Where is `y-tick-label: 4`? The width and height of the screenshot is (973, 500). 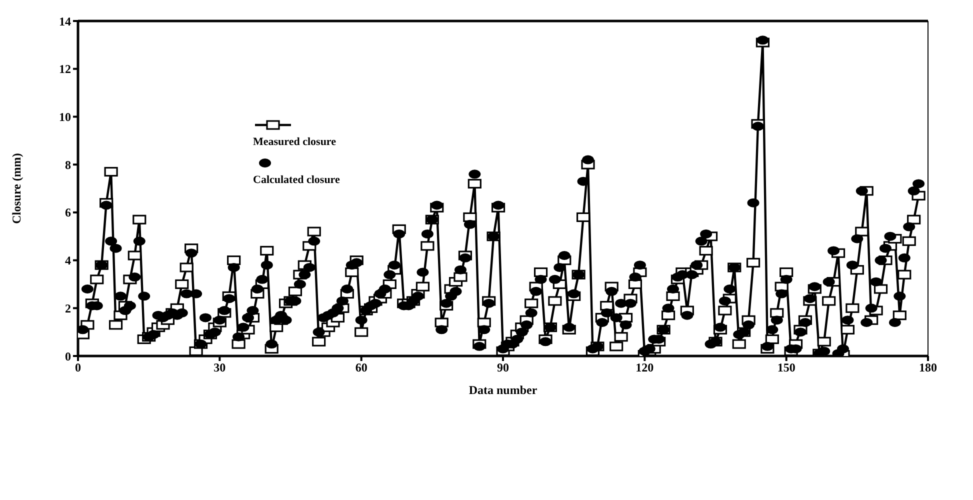 y-tick-label: 4 is located at coordinates (68, 261).